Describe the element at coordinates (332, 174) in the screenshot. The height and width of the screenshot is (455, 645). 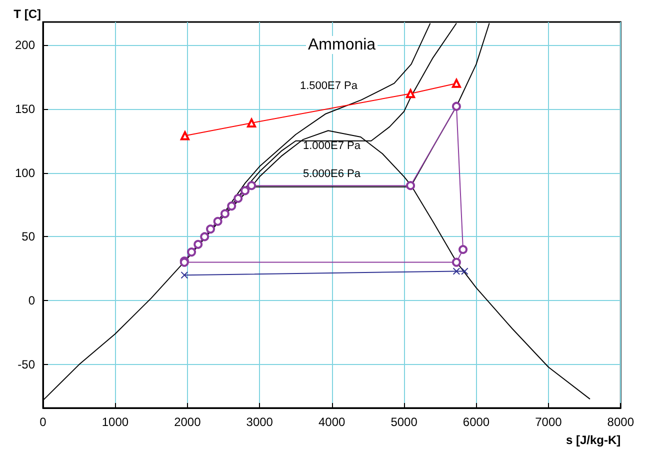
I see `annotation: 5.000E6 Pa` at that location.